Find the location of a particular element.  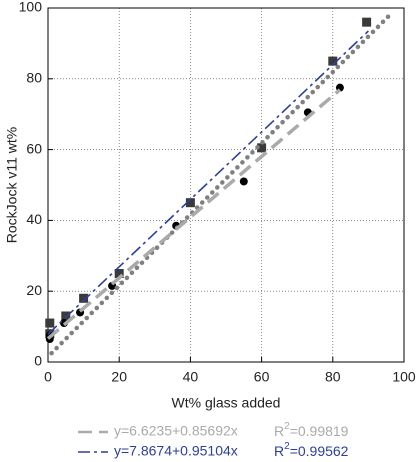

x-tick-label: 80 is located at coordinates (333, 377).